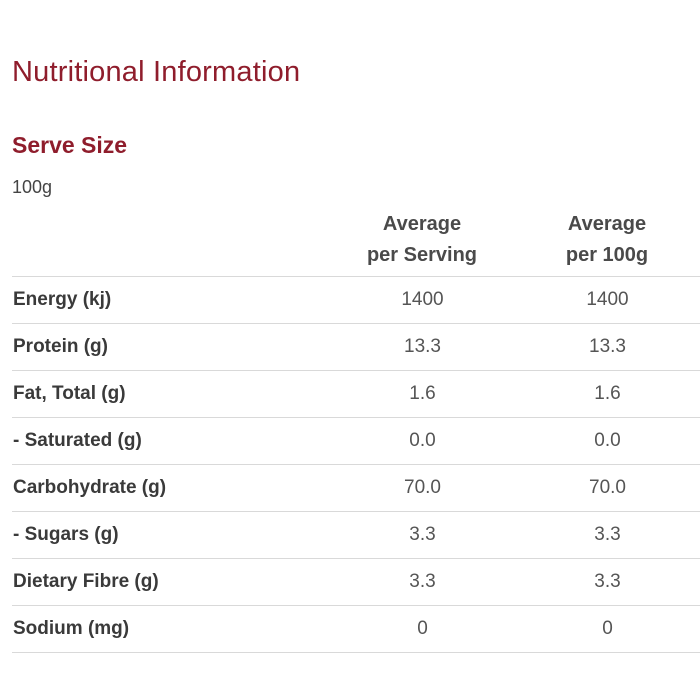 Image resolution: width=700 pixels, height=700 pixels. Describe the element at coordinates (442, 488) in the screenshot. I see `per-serving-value: 70.0` at that location.